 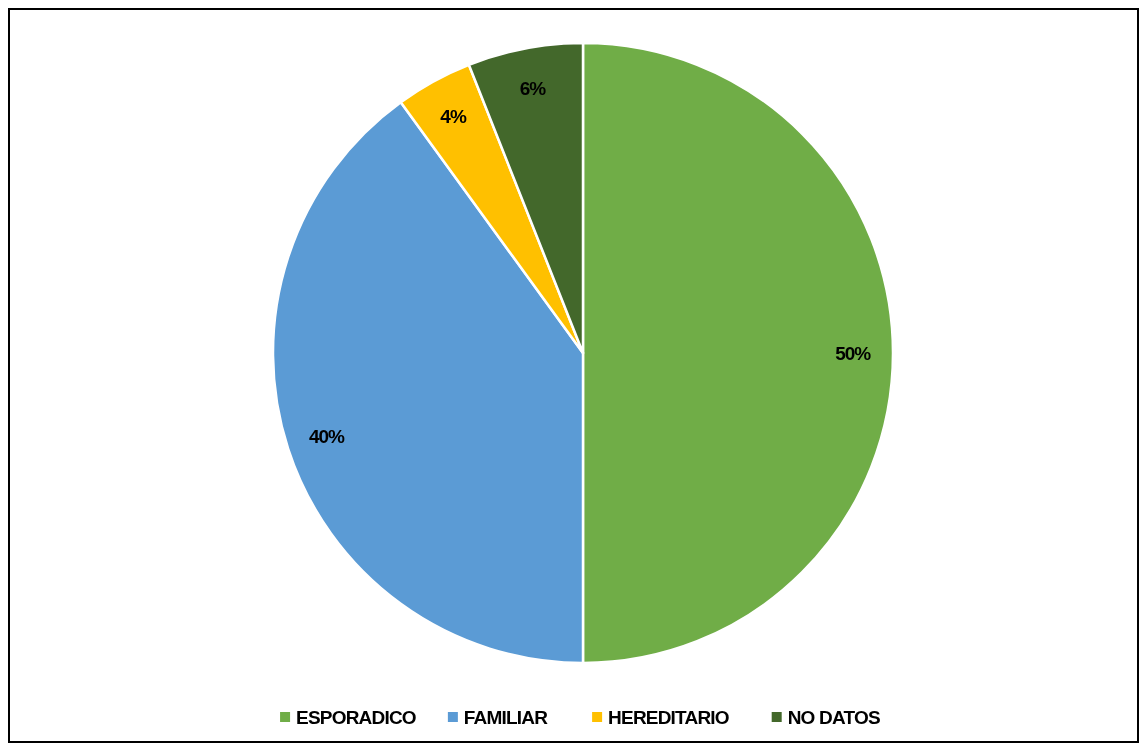 I want to click on legend-label: NO DATOS, so click(x=833, y=717).